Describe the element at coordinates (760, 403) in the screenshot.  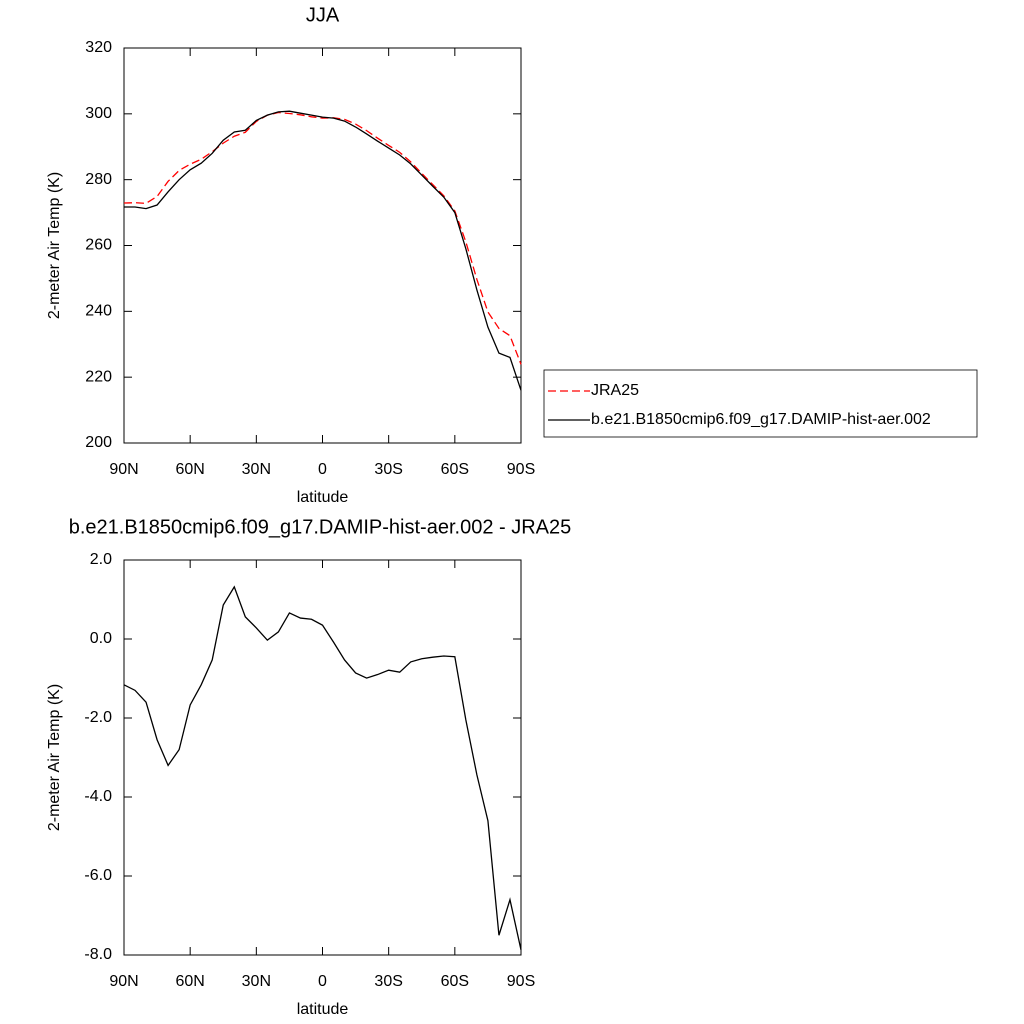
I see `legend-box` at that location.